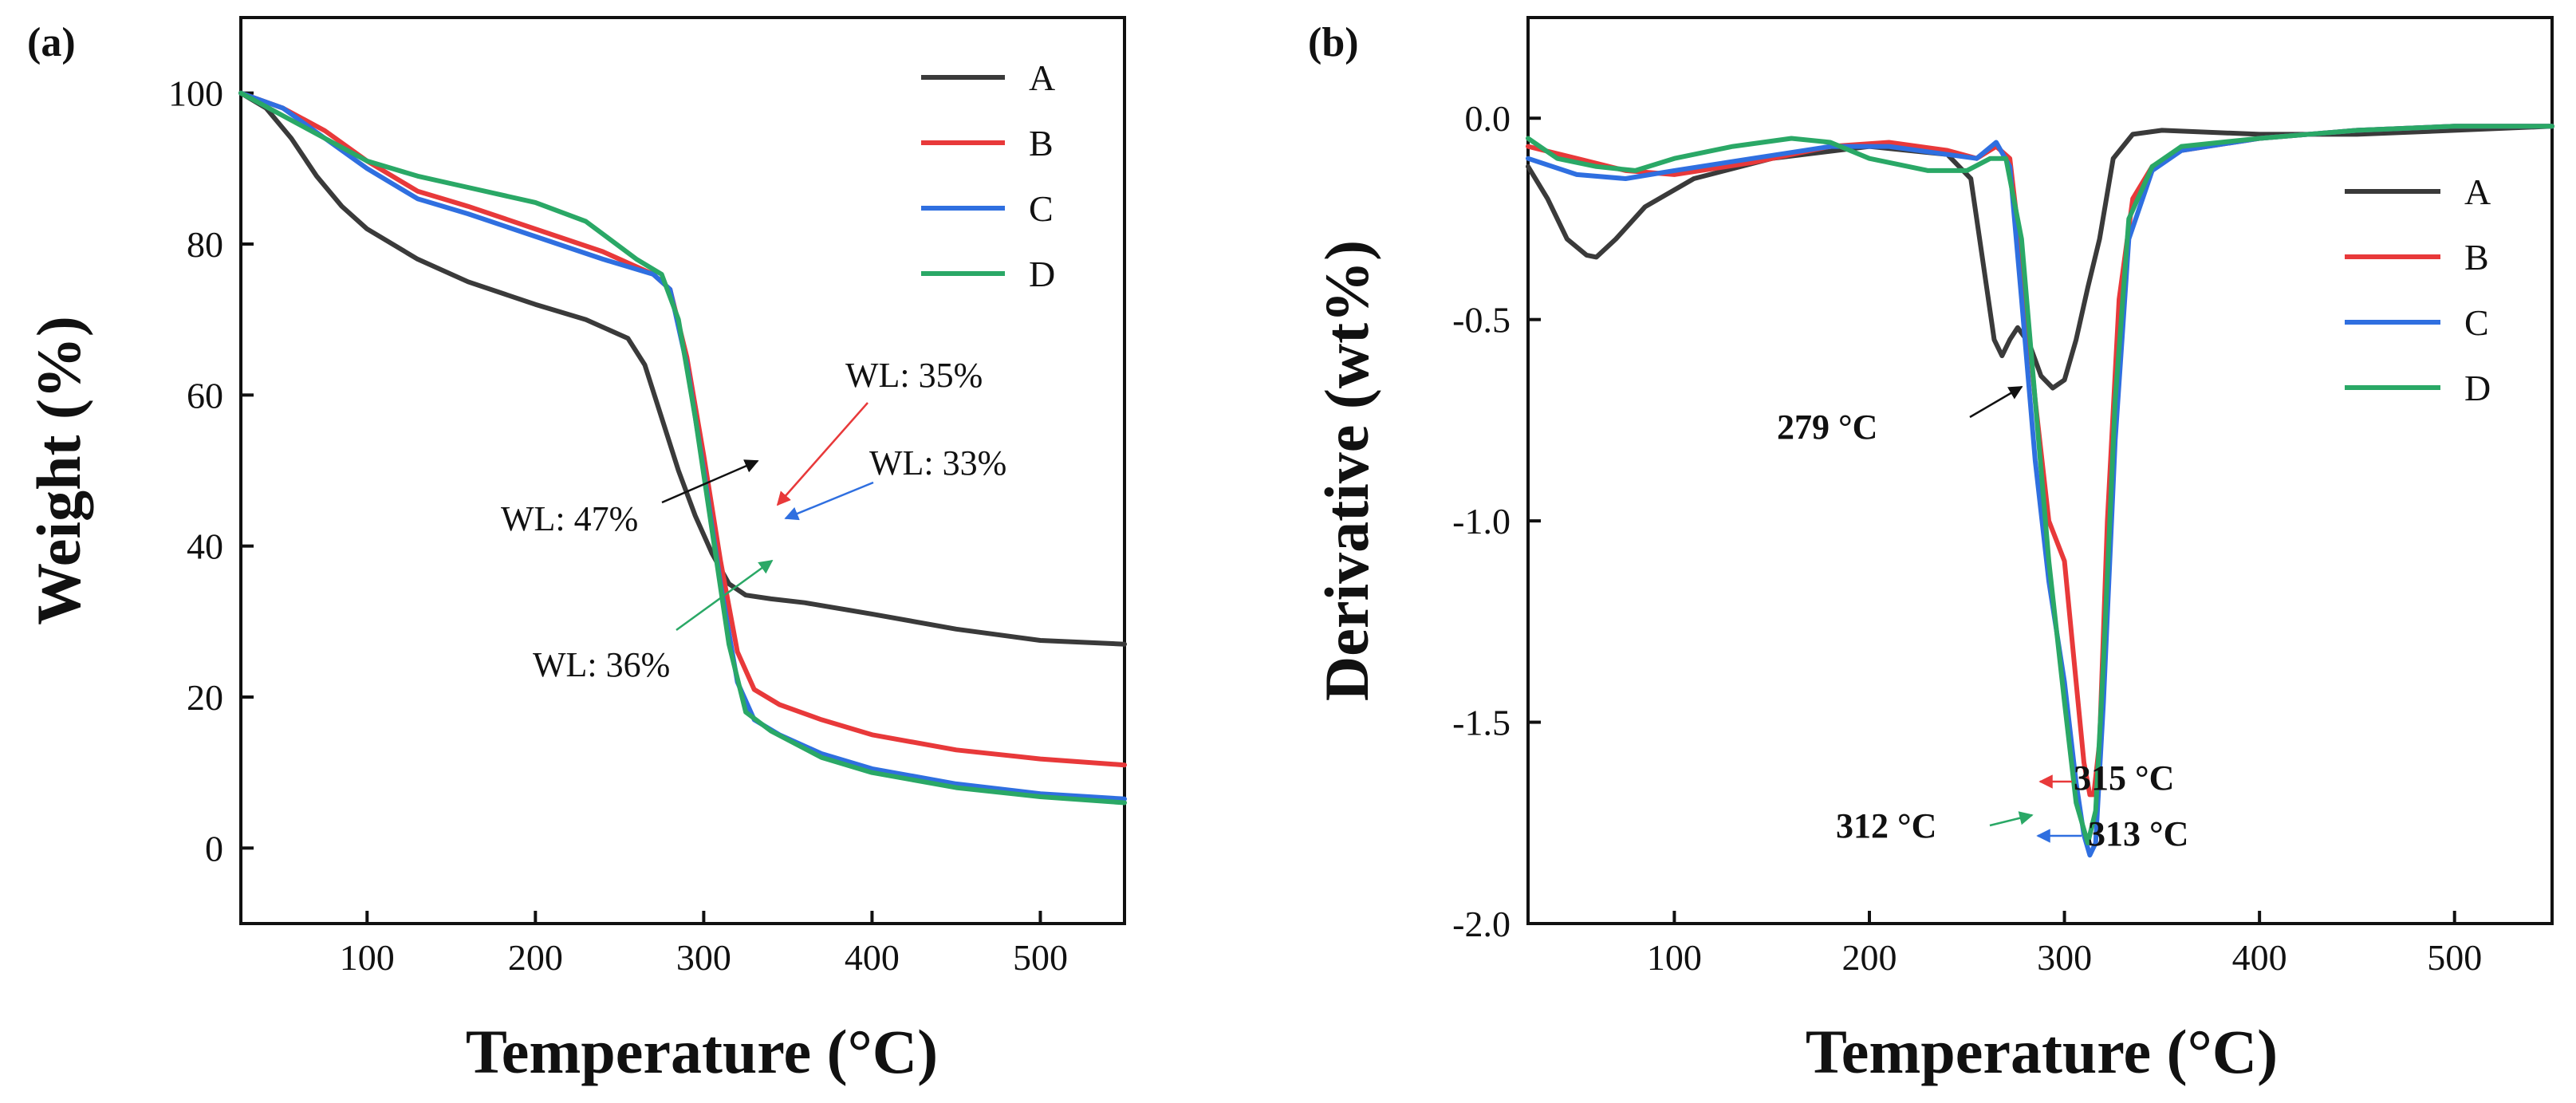 The image size is (2576, 1103). Describe the element at coordinates (2042, 1051) in the screenshot. I see `panel-b-xlabel: Temperature (°C)` at that location.